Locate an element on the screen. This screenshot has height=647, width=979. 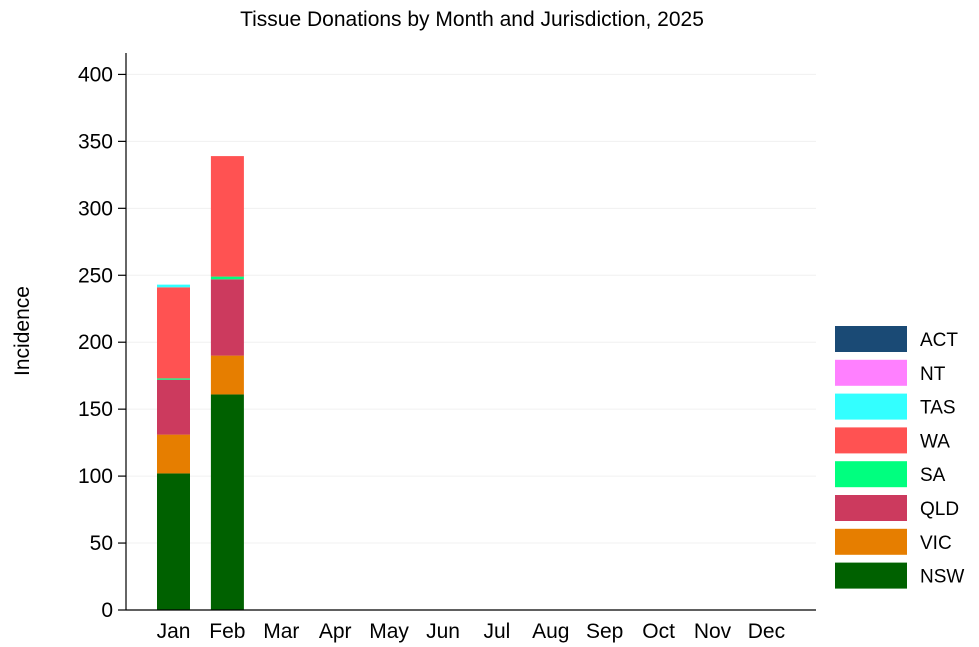
y-tick-label: 100 is located at coordinates (95, 476).